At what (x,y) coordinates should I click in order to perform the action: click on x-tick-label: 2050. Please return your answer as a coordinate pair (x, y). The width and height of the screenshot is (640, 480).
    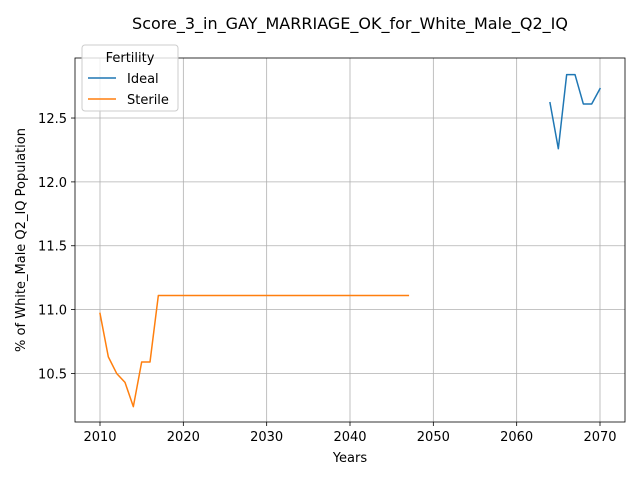
    Looking at the image, I should click on (433, 437).